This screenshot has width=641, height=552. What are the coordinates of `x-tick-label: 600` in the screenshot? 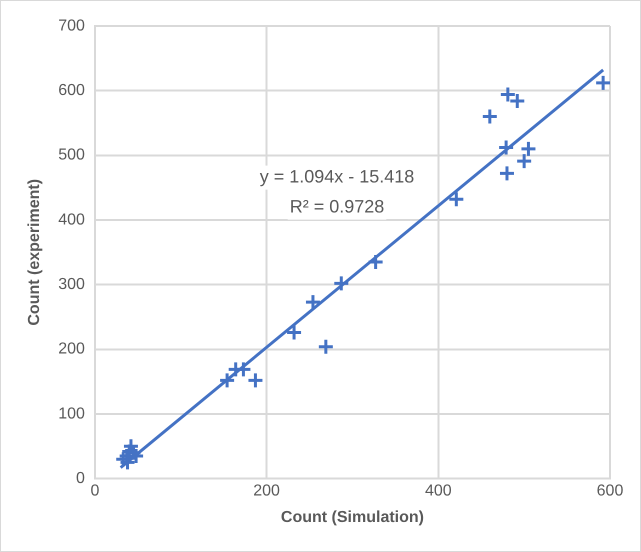 It's located at (610, 491).